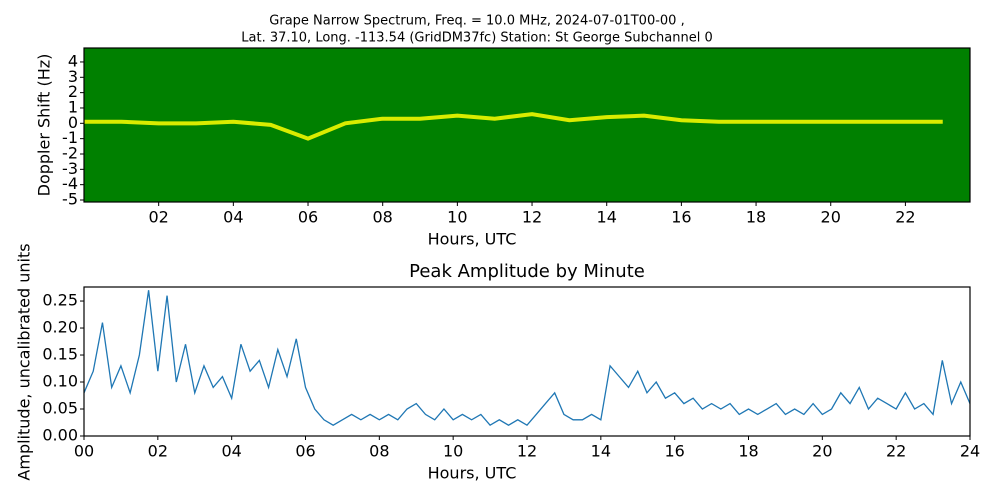 This screenshot has height=500, width=1000. What do you see at coordinates (73, 60) in the screenshot?
I see `y-tick-label: 4` at bounding box center [73, 60].